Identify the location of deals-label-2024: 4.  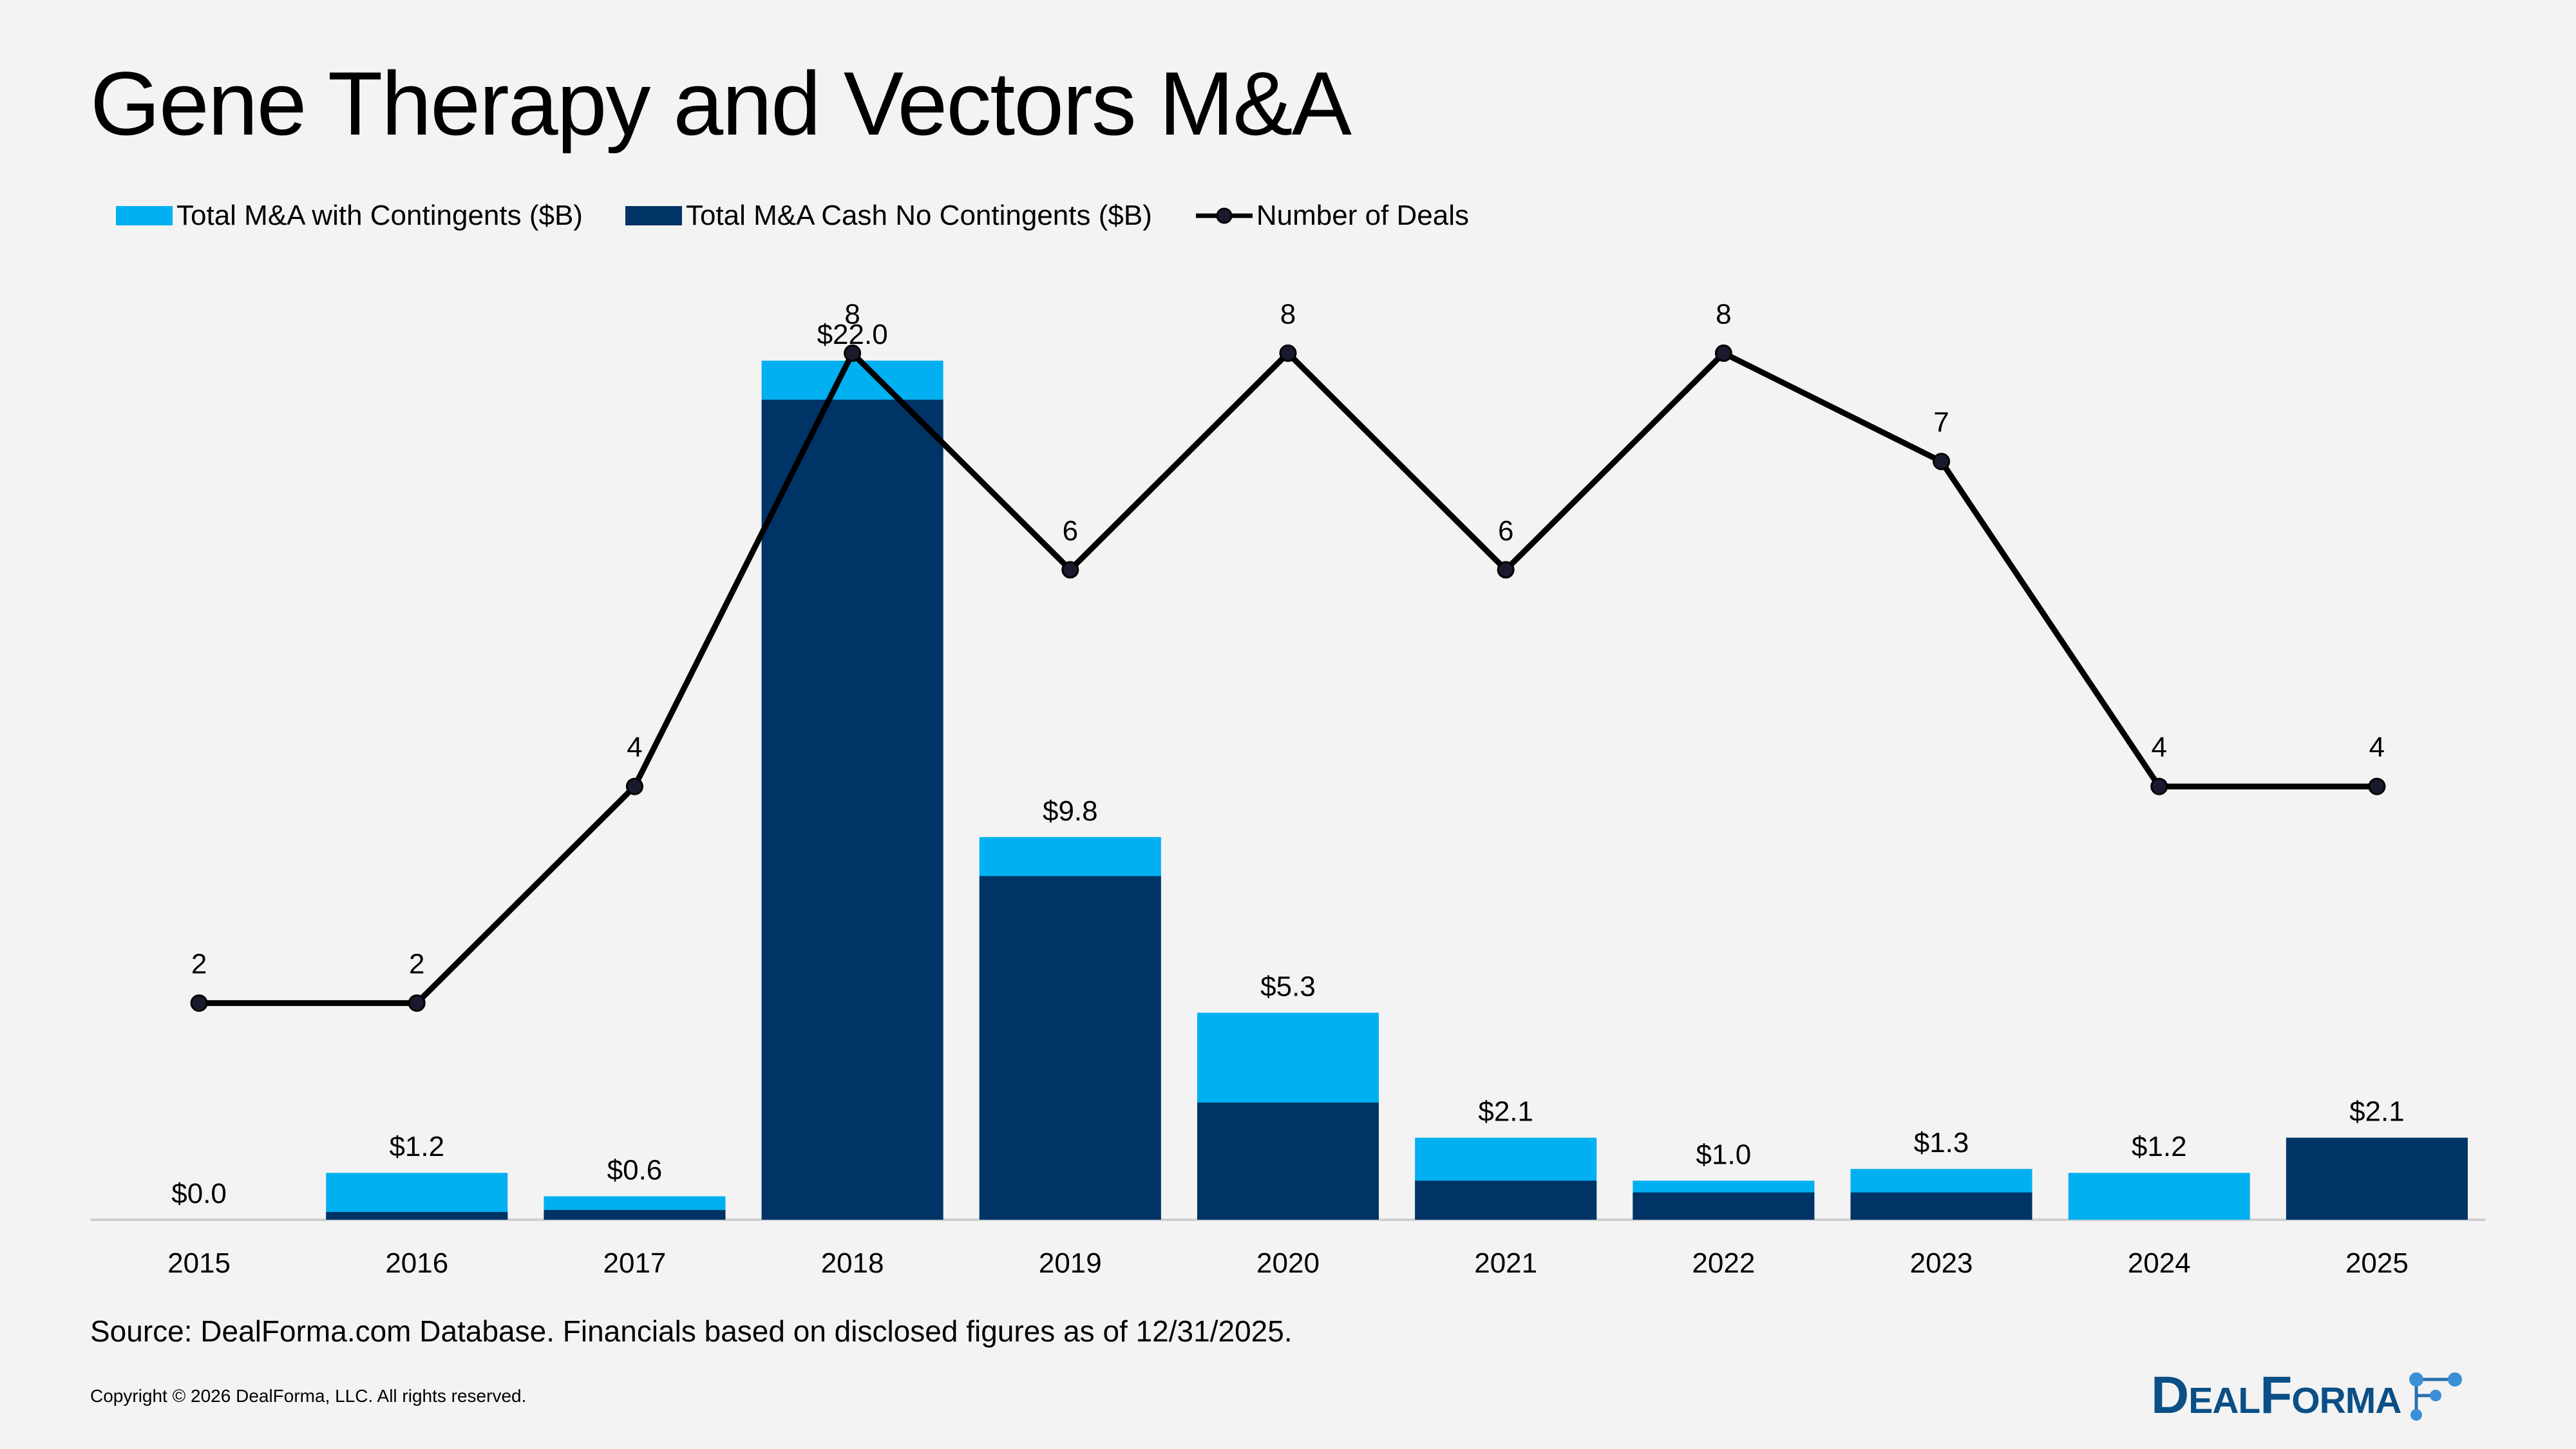
(2158, 748).